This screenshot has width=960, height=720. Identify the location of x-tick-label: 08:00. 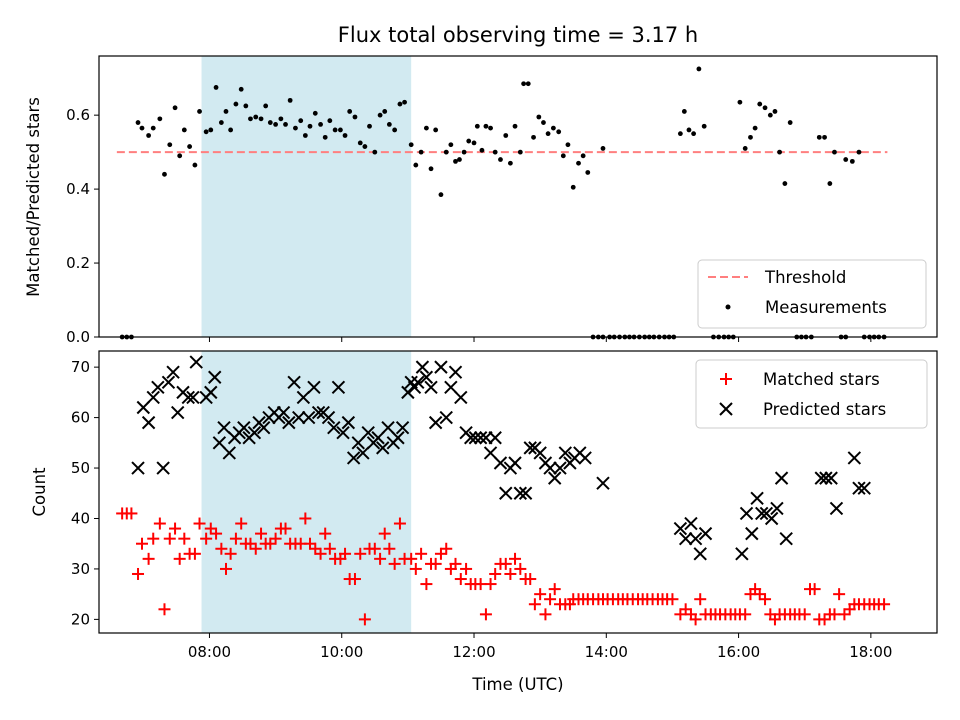
(209, 652).